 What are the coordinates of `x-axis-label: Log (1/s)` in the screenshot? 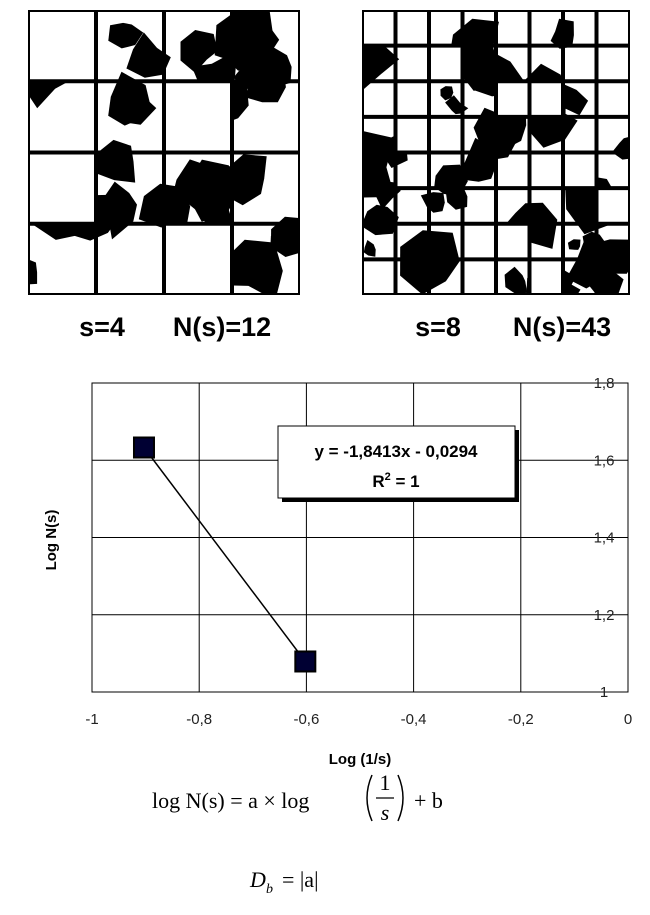 It's located at (360, 759).